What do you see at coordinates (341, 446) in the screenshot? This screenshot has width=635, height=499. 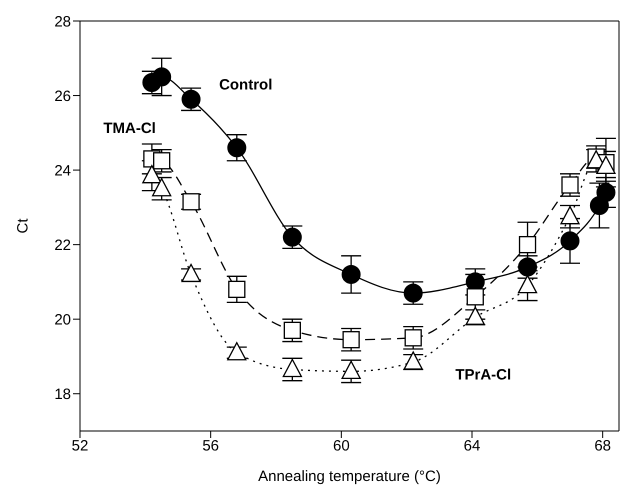 I see `x-tick-label: 60` at bounding box center [341, 446].